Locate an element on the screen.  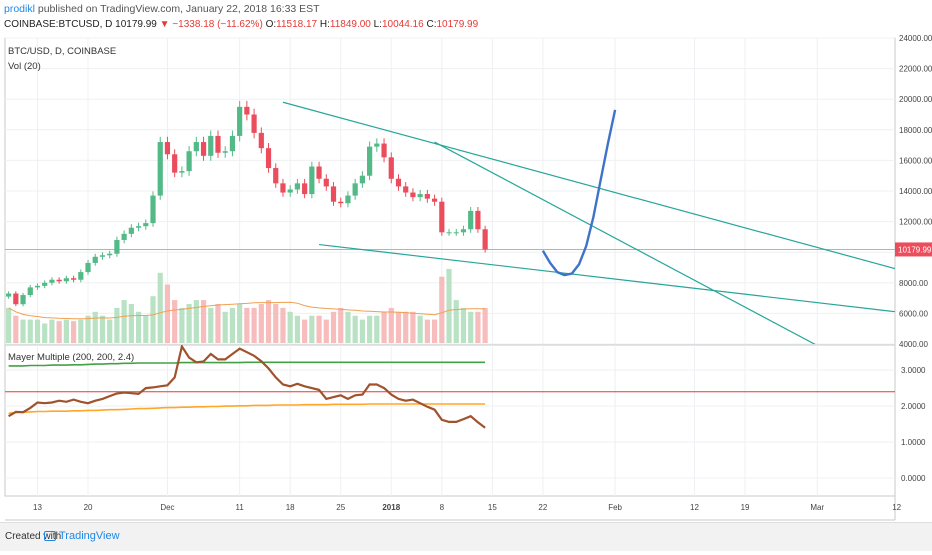
indicator-series-line is located at coordinates (247, 364).